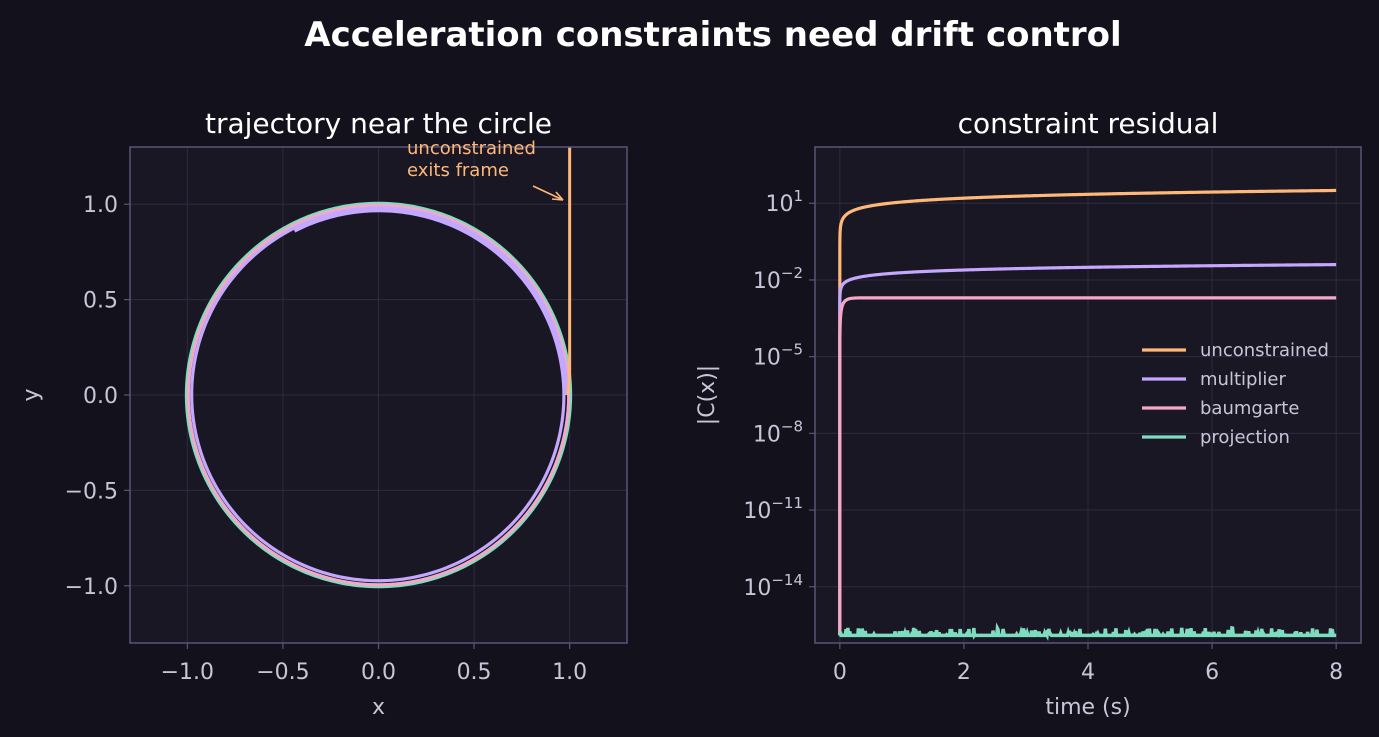 This screenshot has height=737, width=1379. I want to click on trajectory-title: trajectory near the circle, so click(378, 123).